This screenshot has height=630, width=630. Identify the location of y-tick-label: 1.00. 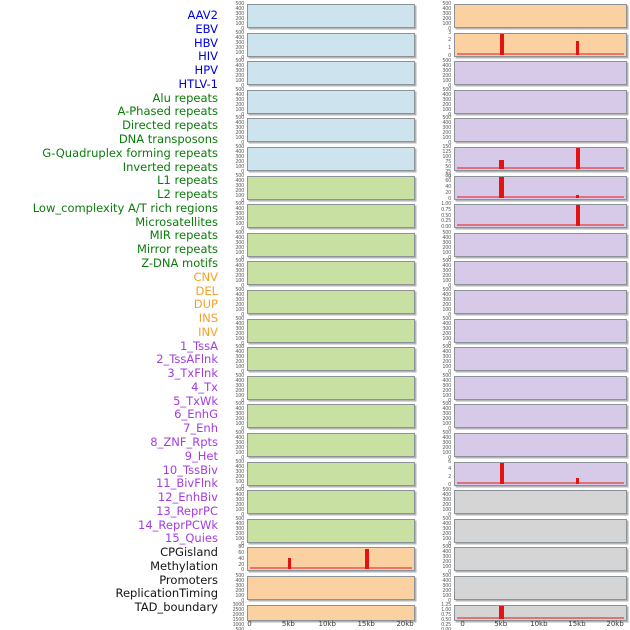
(446, 609).